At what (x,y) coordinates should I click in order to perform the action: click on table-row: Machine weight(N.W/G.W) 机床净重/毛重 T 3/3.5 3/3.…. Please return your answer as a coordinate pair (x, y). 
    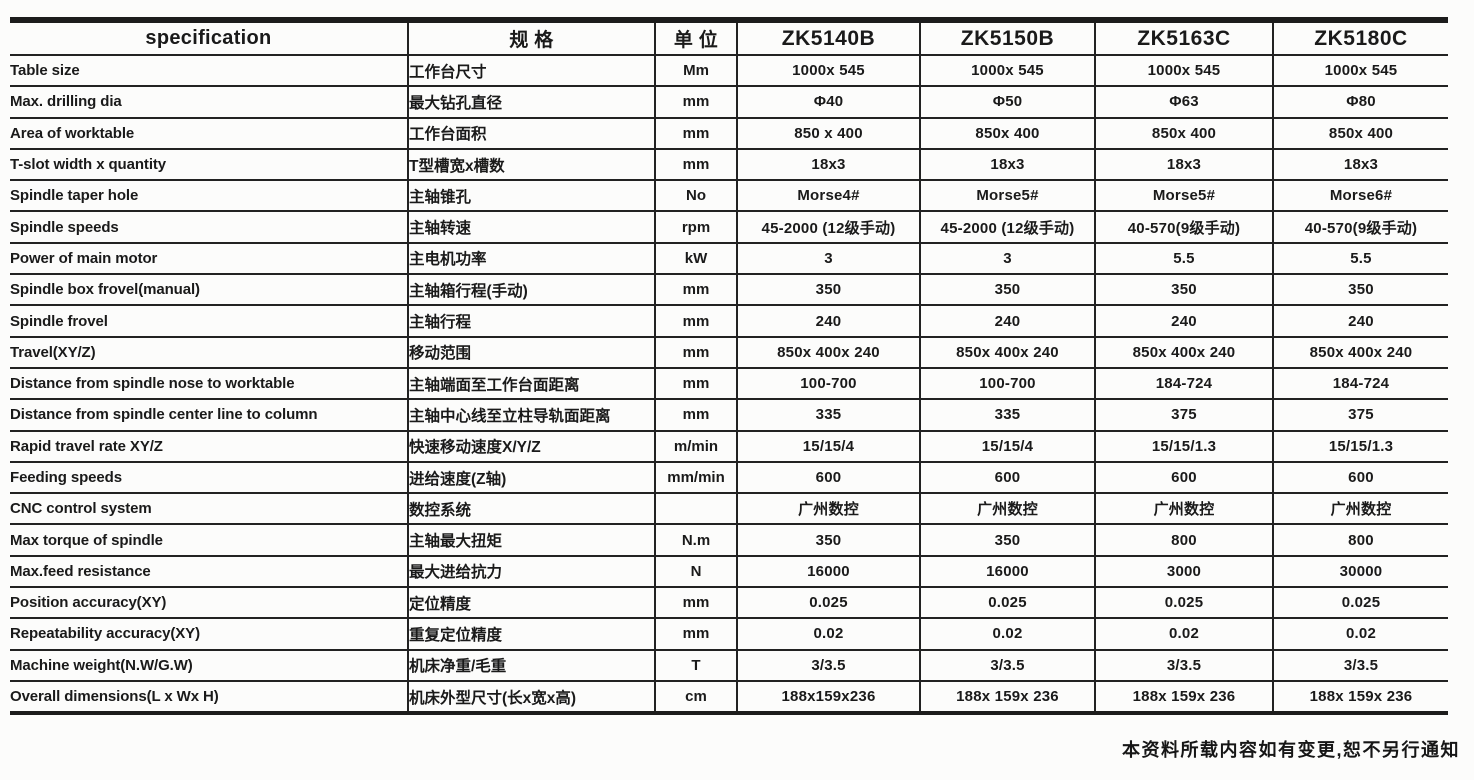
    Looking at the image, I should click on (729, 665).